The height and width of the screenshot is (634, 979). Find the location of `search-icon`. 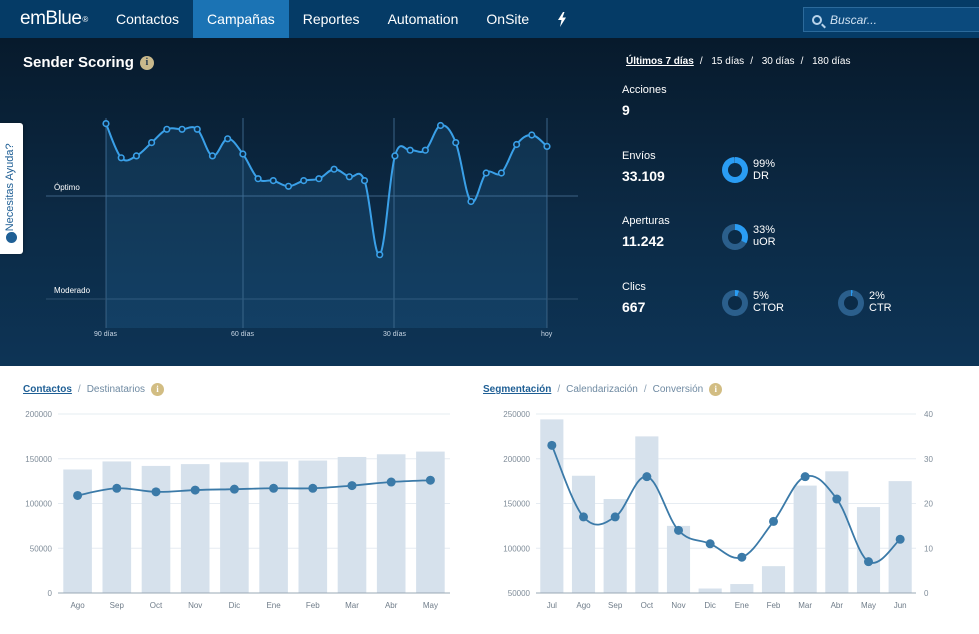

search-icon is located at coordinates (817, 19).